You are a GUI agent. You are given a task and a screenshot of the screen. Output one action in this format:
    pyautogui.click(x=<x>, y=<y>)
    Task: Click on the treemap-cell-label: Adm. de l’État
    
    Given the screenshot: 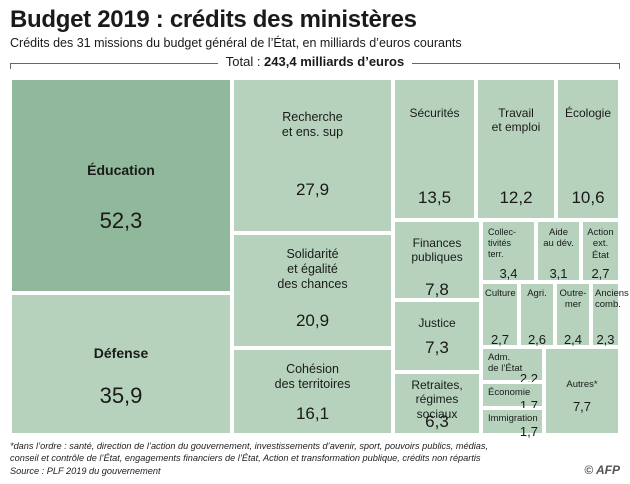 What is the action you would take?
    pyautogui.click(x=505, y=363)
    